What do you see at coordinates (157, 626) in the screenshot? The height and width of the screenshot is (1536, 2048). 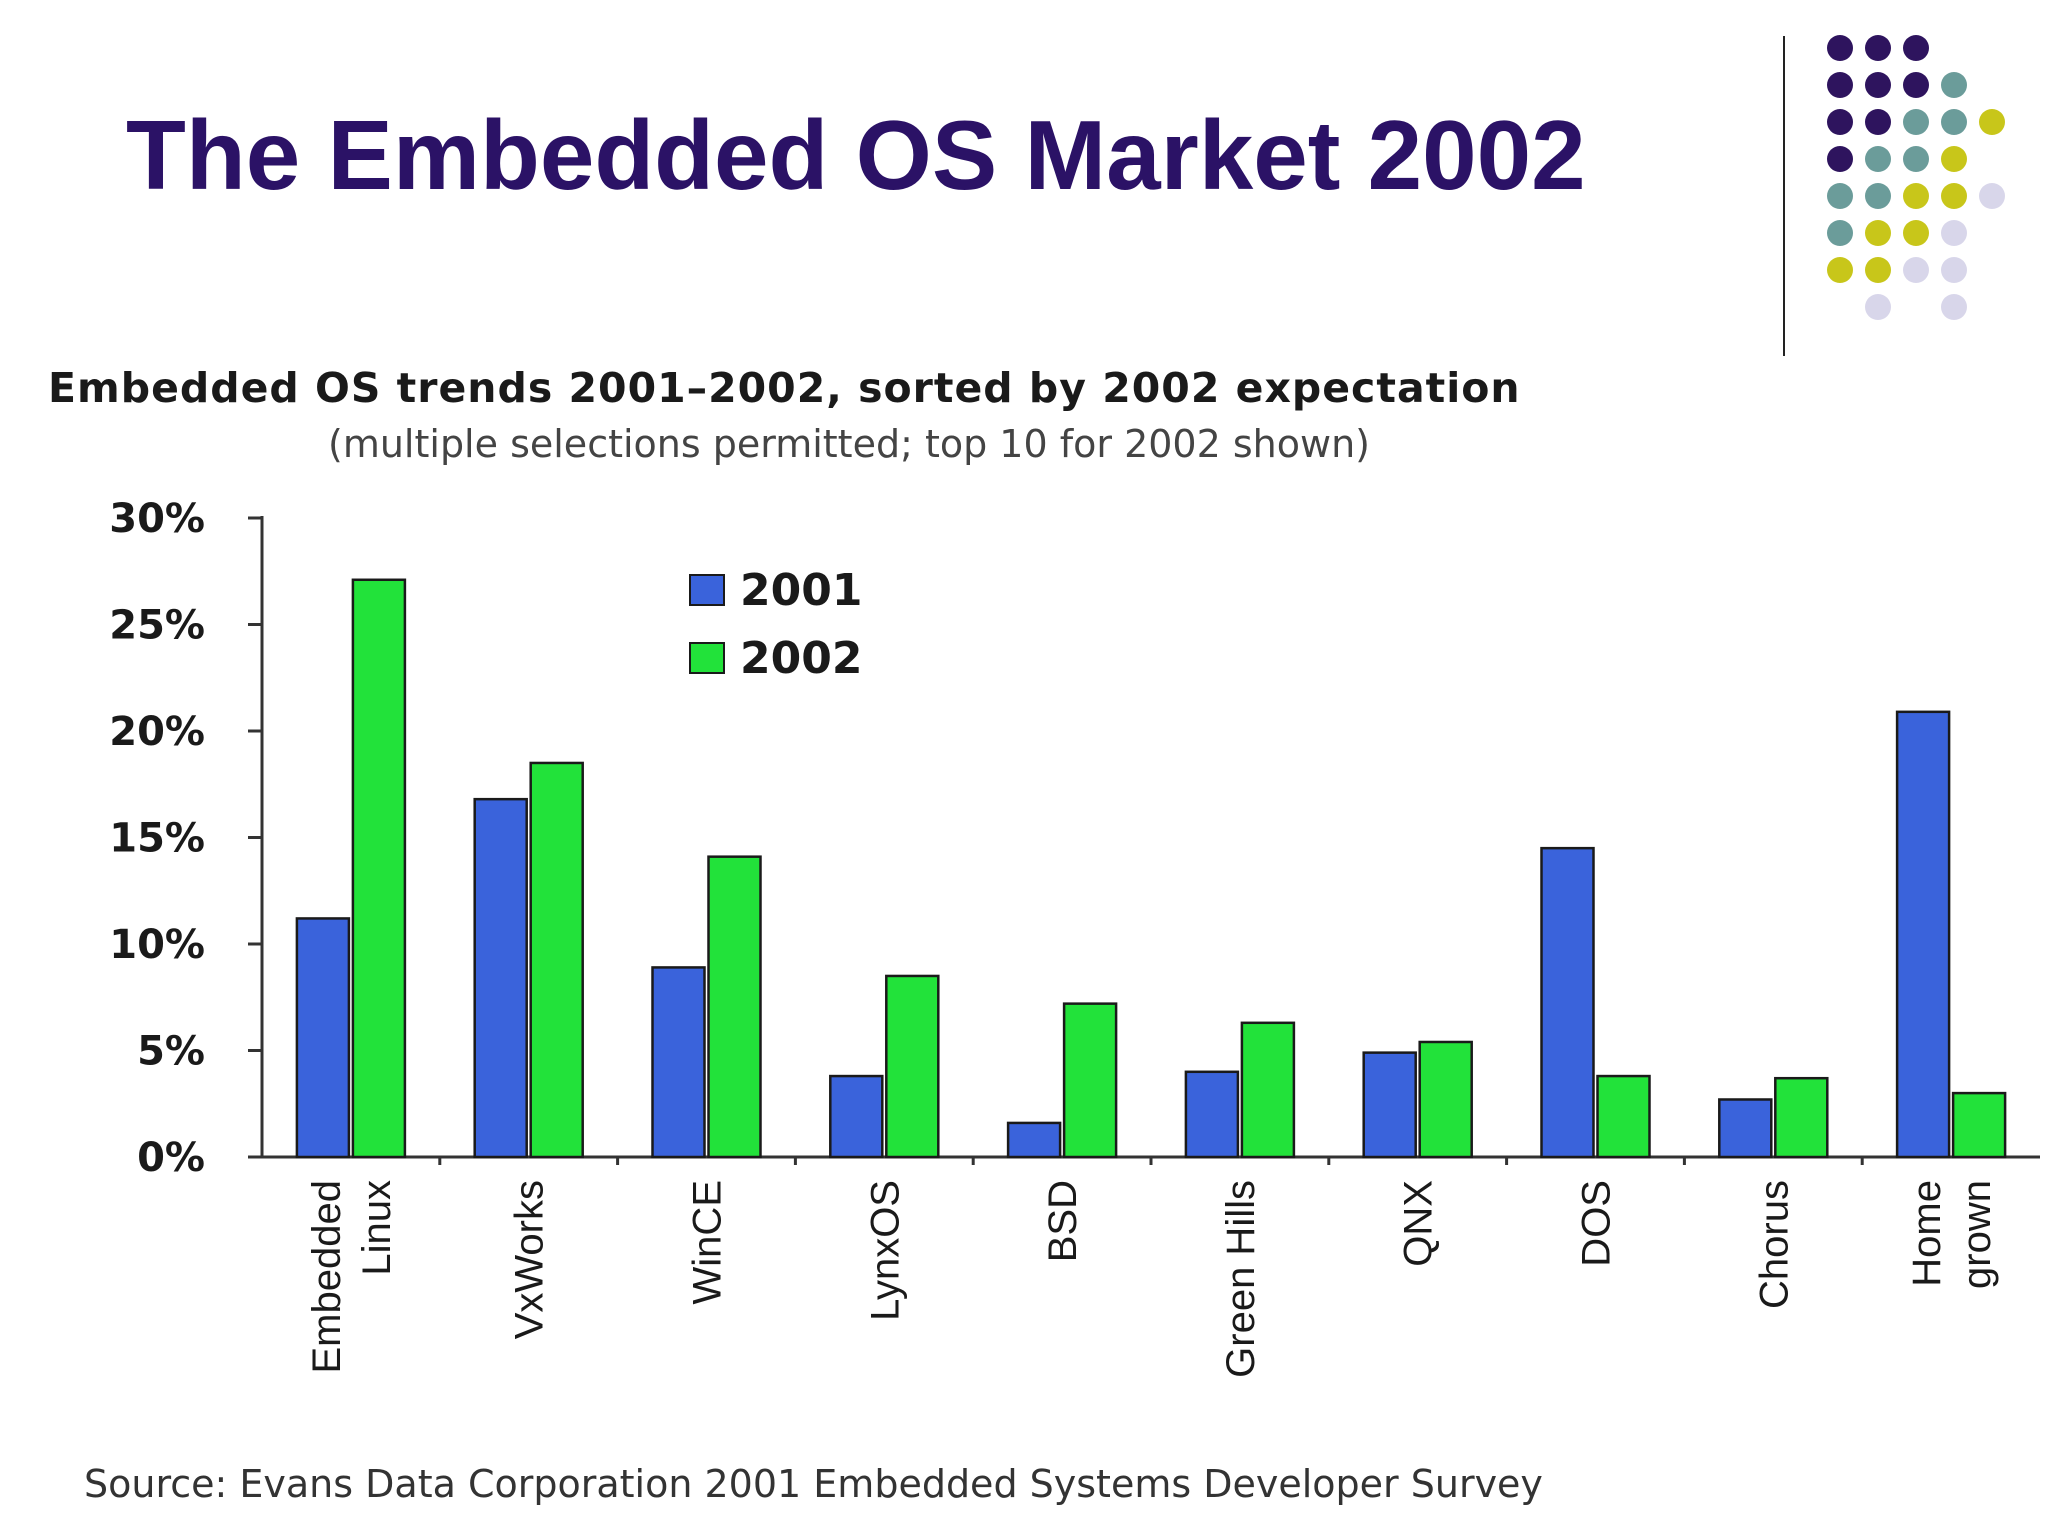 I see `y-tick-label: 25%` at bounding box center [157, 626].